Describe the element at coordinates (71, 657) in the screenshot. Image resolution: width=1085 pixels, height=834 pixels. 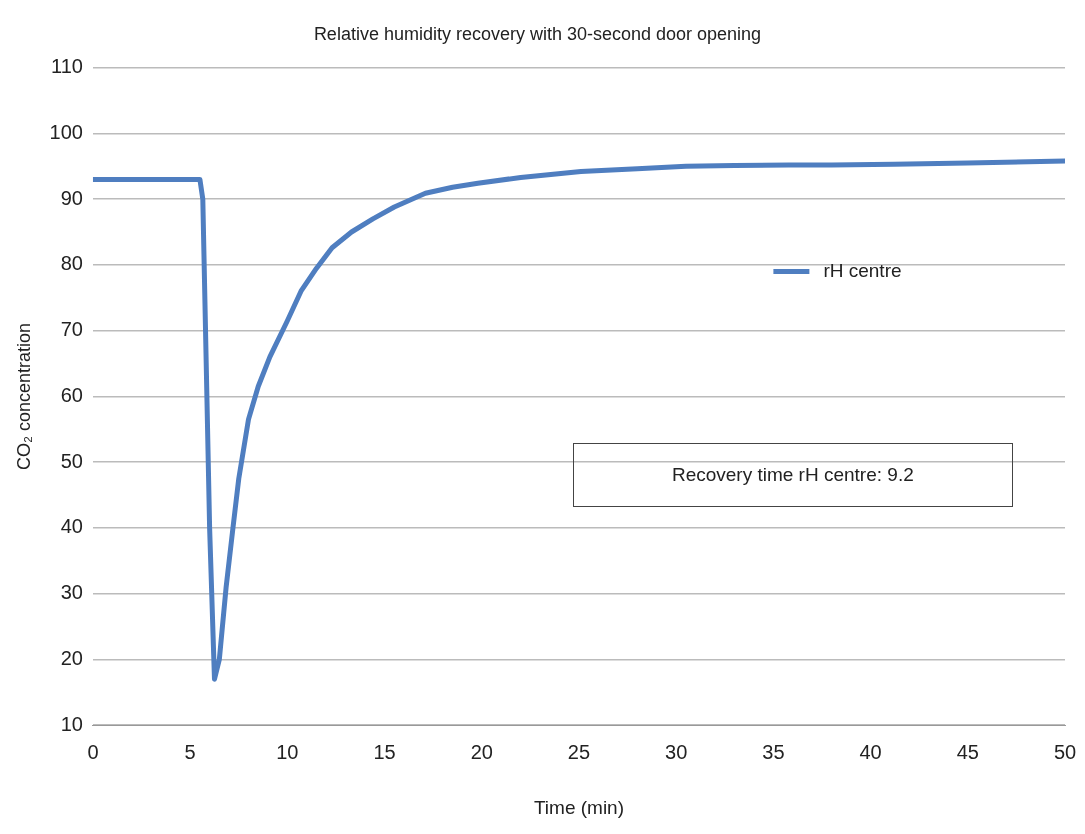
I see `y-tick-label: 20` at that location.